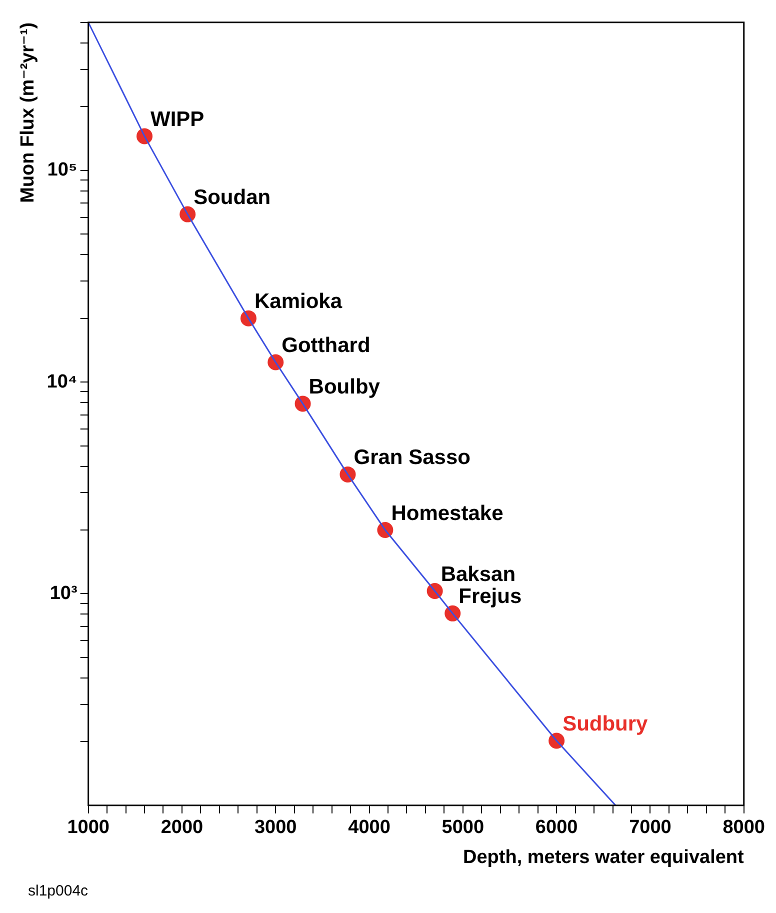 This screenshot has height=913, width=776. Describe the element at coordinates (326, 346) in the screenshot. I see `annotation: Gotthard` at that location.